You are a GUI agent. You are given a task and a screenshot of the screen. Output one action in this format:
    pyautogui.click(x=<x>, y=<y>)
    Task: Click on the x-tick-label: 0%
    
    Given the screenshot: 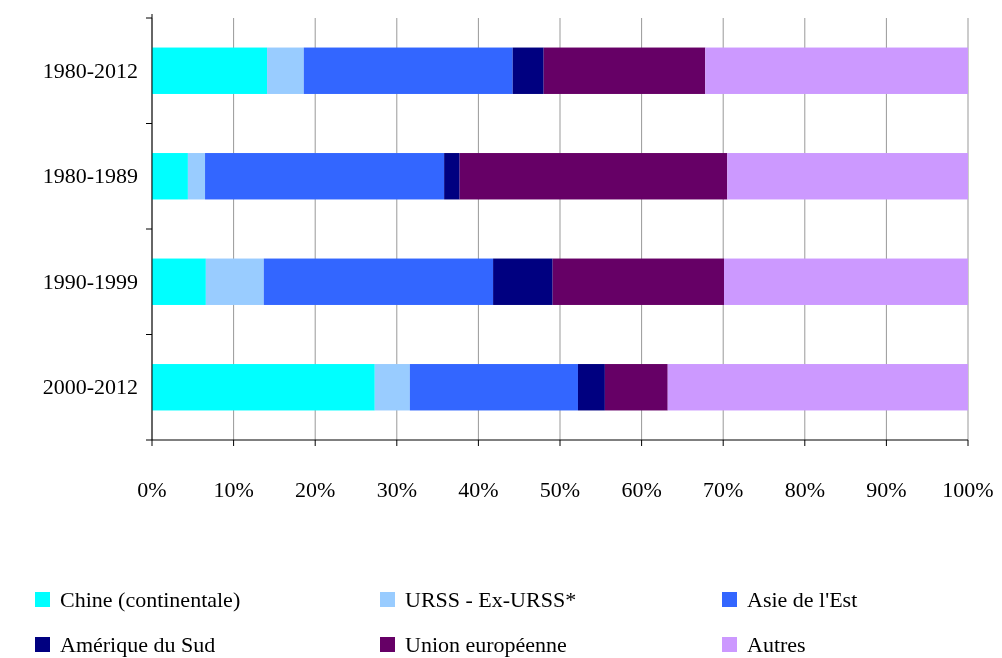 What is the action you would take?
    pyautogui.click(x=152, y=489)
    